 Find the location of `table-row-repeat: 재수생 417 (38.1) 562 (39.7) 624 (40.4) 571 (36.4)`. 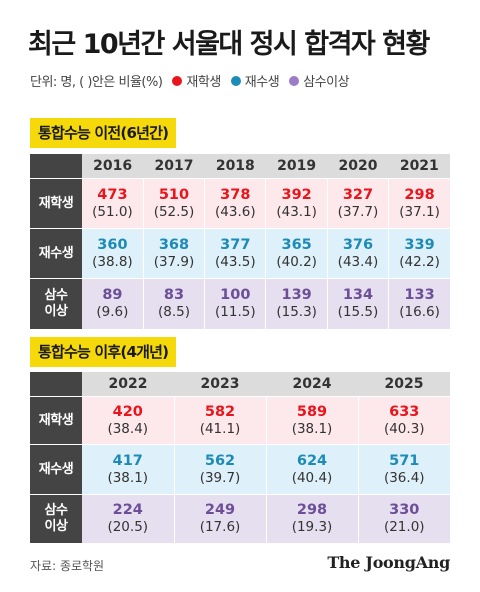

table-row-repeat: 재수생 417 (38.1) 562 (39.7) 624 (40.4) 571 (36.4) is located at coordinates (240, 469).